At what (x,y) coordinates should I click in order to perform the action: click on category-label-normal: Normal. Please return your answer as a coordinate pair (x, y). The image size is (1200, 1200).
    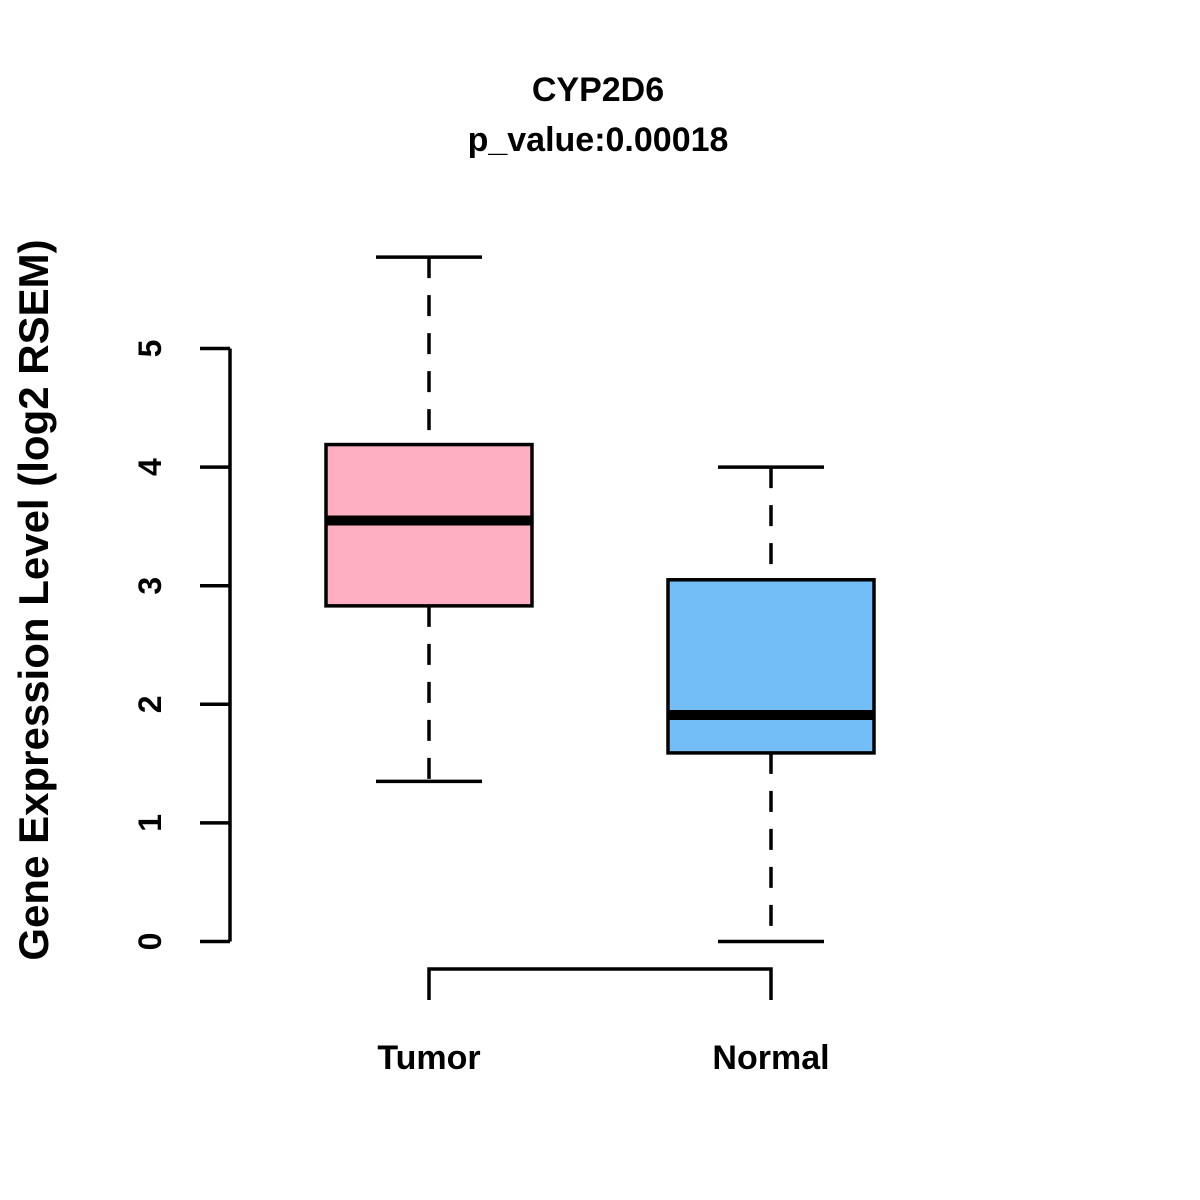
    Looking at the image, I should click on (771, 1058).